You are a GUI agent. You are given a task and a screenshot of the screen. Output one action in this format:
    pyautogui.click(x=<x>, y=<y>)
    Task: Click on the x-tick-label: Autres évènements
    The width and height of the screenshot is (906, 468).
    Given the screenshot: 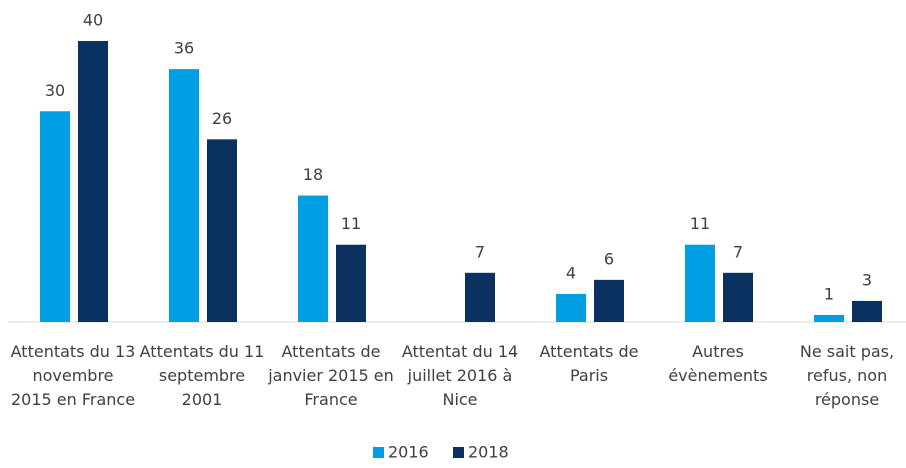 What is the action you would take?
    pyautogui.click(x=718, y=363)
    